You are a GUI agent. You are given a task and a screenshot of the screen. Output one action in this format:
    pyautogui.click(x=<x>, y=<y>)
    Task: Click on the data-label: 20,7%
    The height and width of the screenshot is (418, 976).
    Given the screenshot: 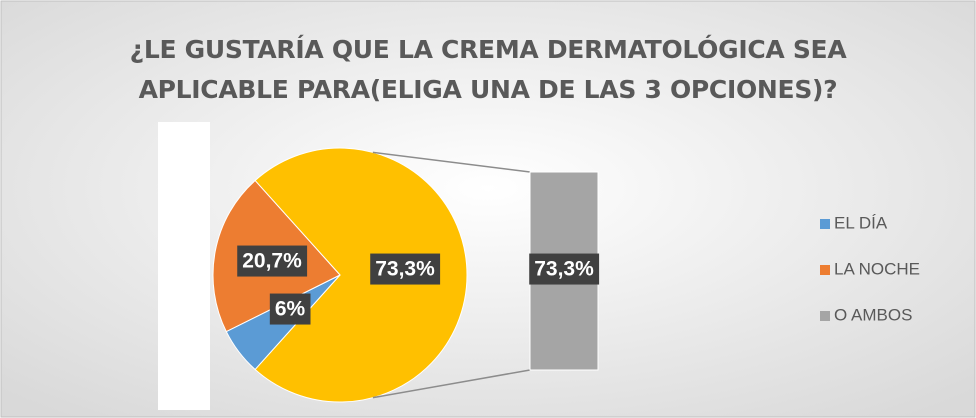 What is the action you would take?
    pyautogui.click(x=272, y=261)
    